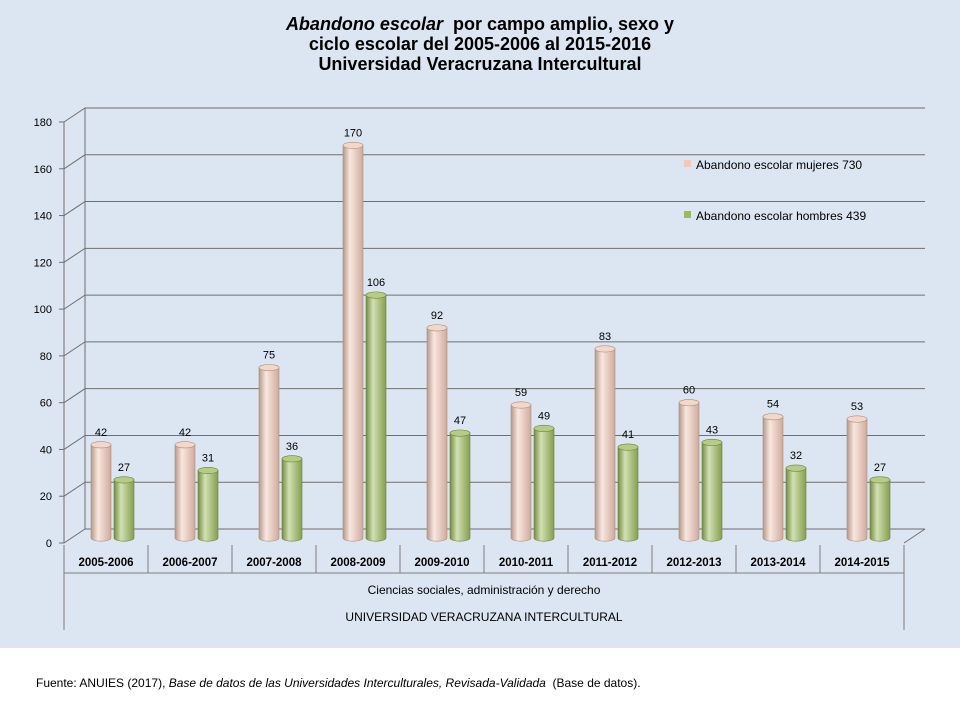 This screenshot has height=720, width=960. Describe the element at coordinates (46, 497) in the screenshot. I see `y-tick-label: 20` at that location.